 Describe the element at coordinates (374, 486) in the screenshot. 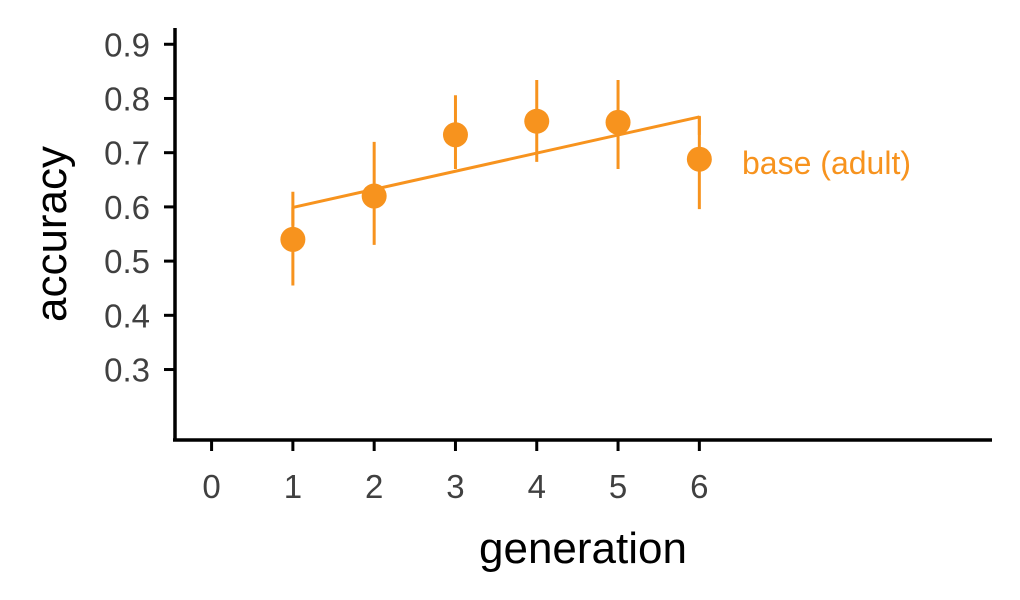

I see `x-tick-label: 2` at that location.